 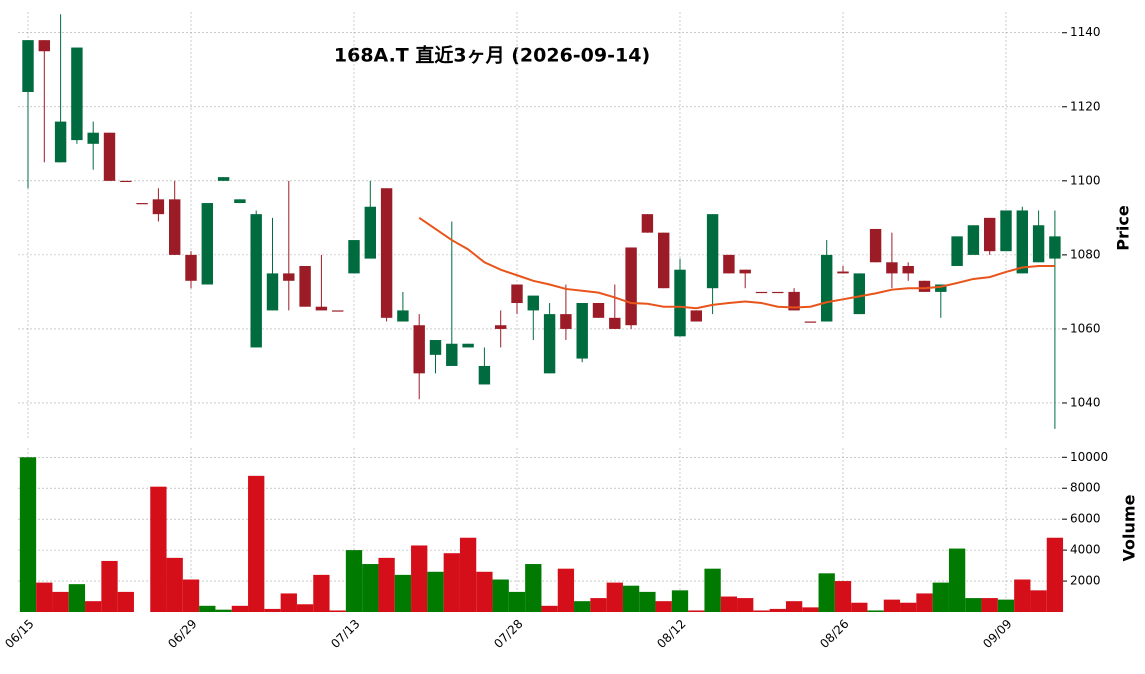 What do you see at coordinates (1085, 488) in the screenshot?
I see `y-tick-label: 8000` at bounding box center [1085, 488].